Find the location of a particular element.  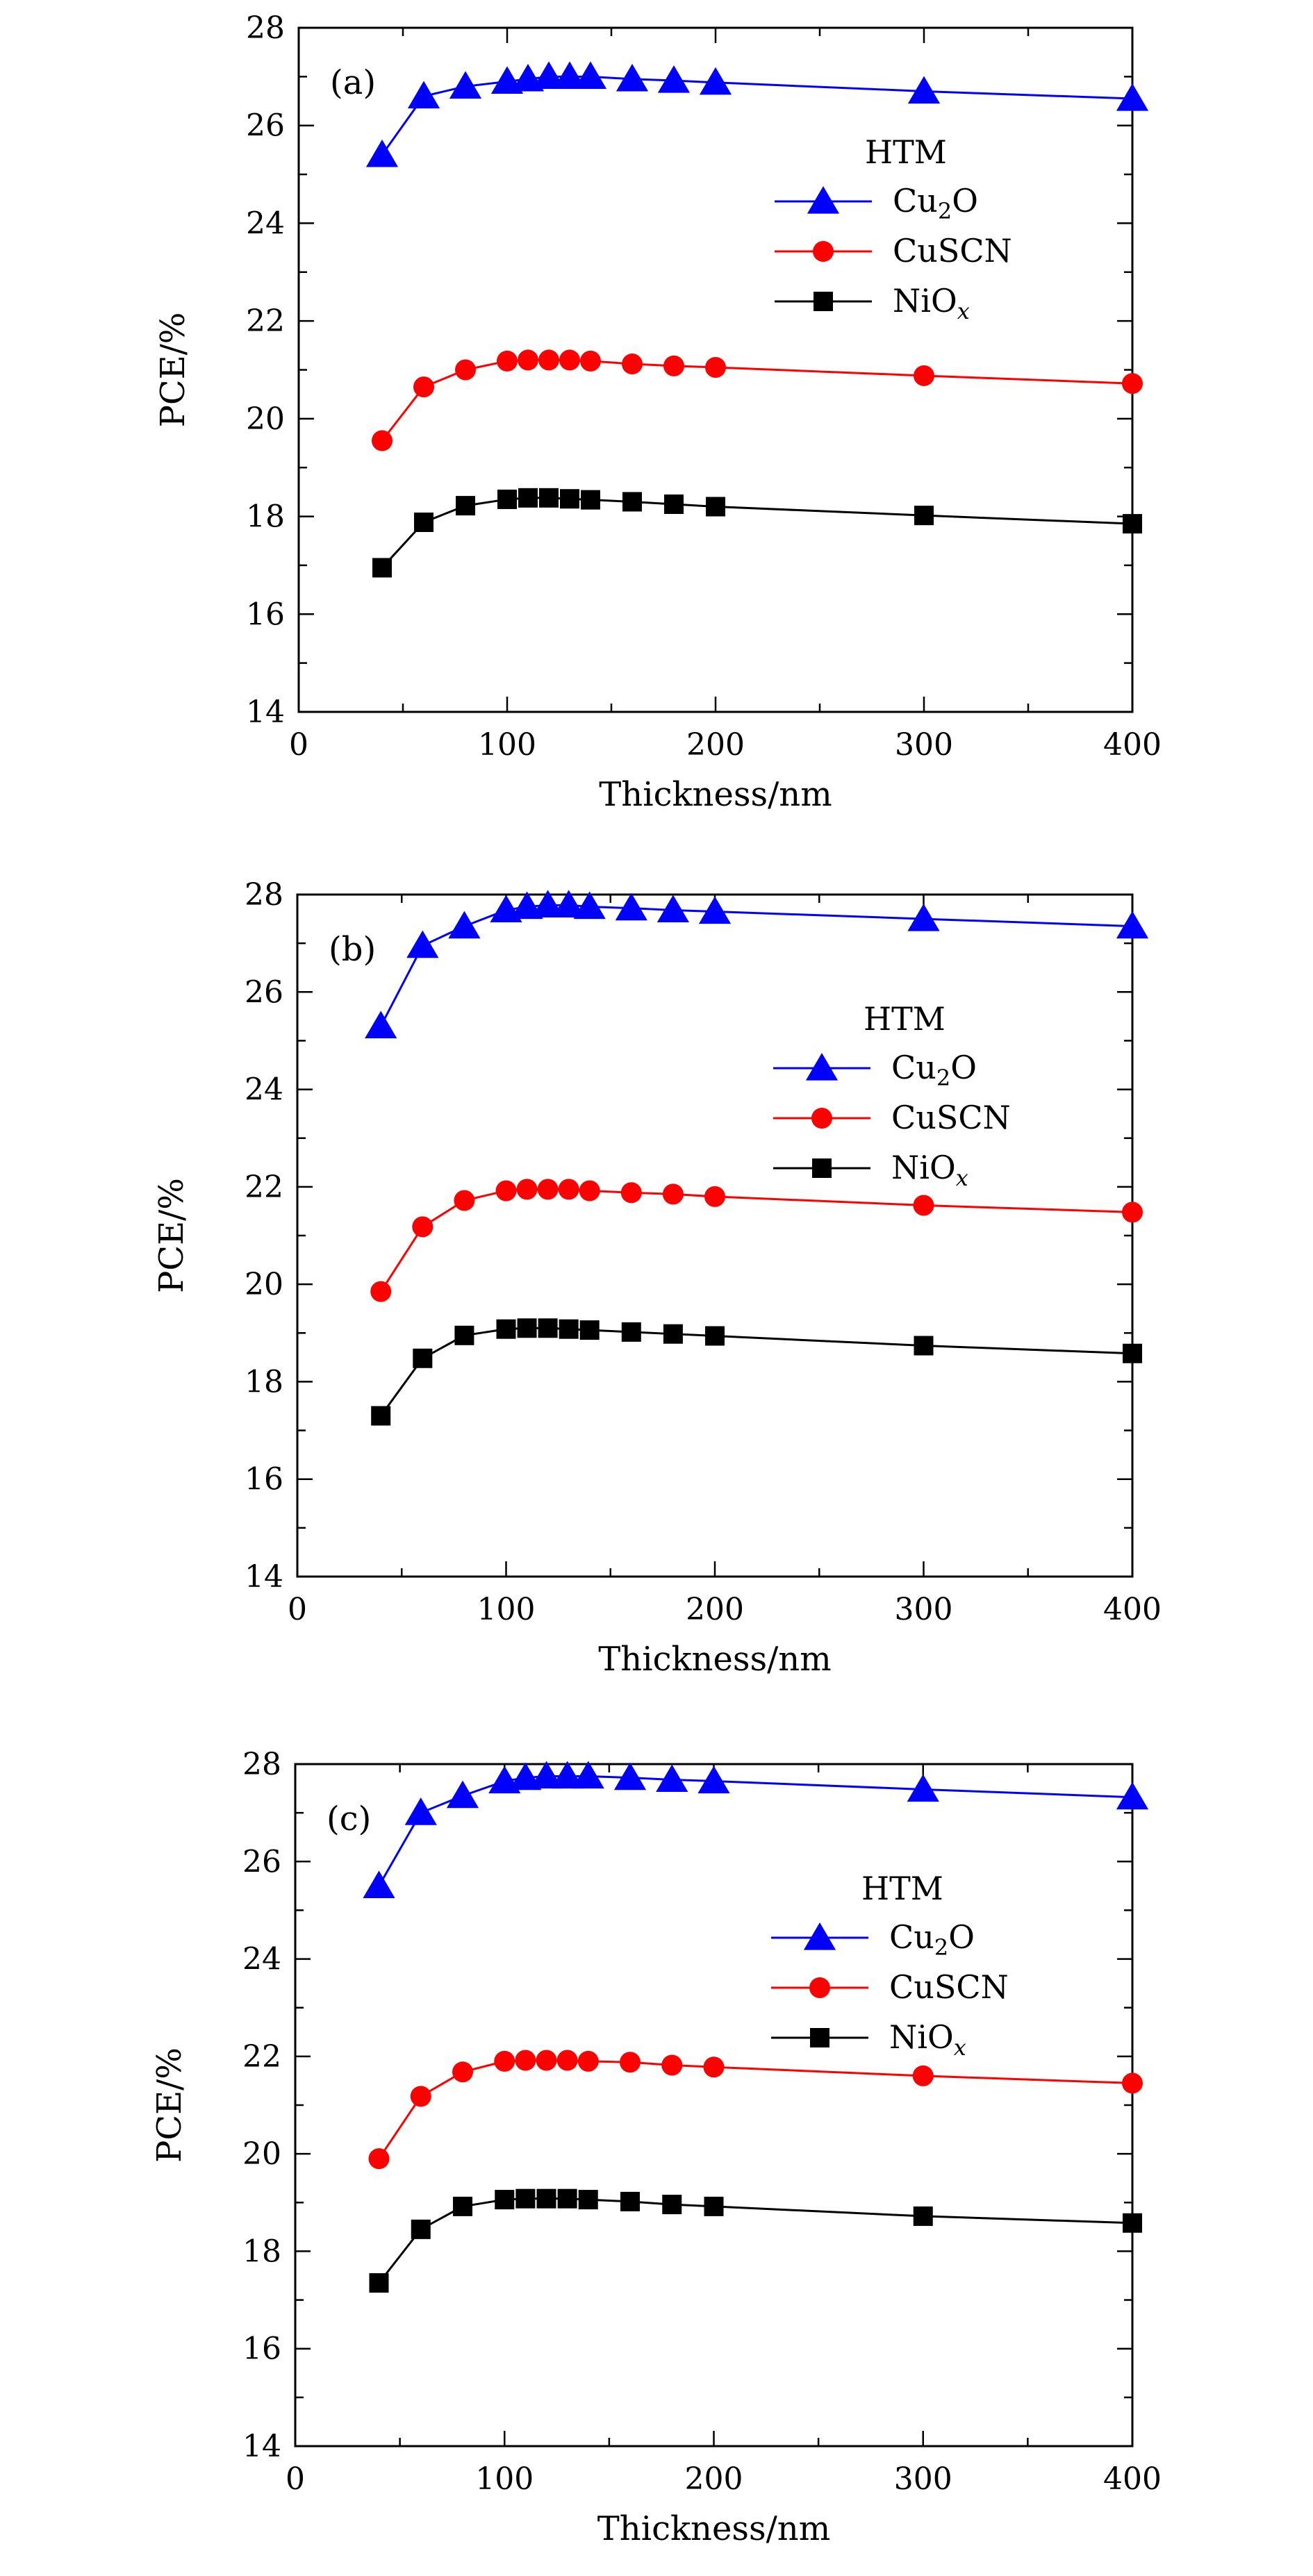

series-cuscn is located at coordinates (758, 400).